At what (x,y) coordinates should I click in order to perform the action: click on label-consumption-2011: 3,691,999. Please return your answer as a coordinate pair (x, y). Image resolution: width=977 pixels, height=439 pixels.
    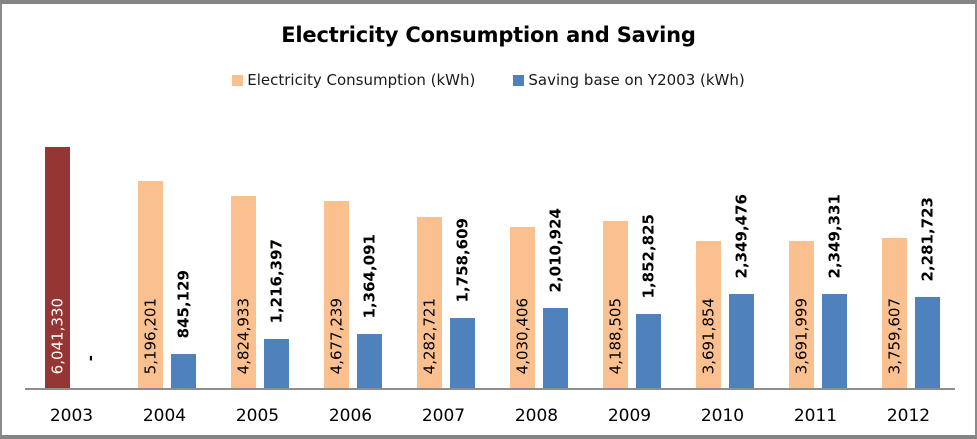
    Looking at the image, I should click on (801, 335).